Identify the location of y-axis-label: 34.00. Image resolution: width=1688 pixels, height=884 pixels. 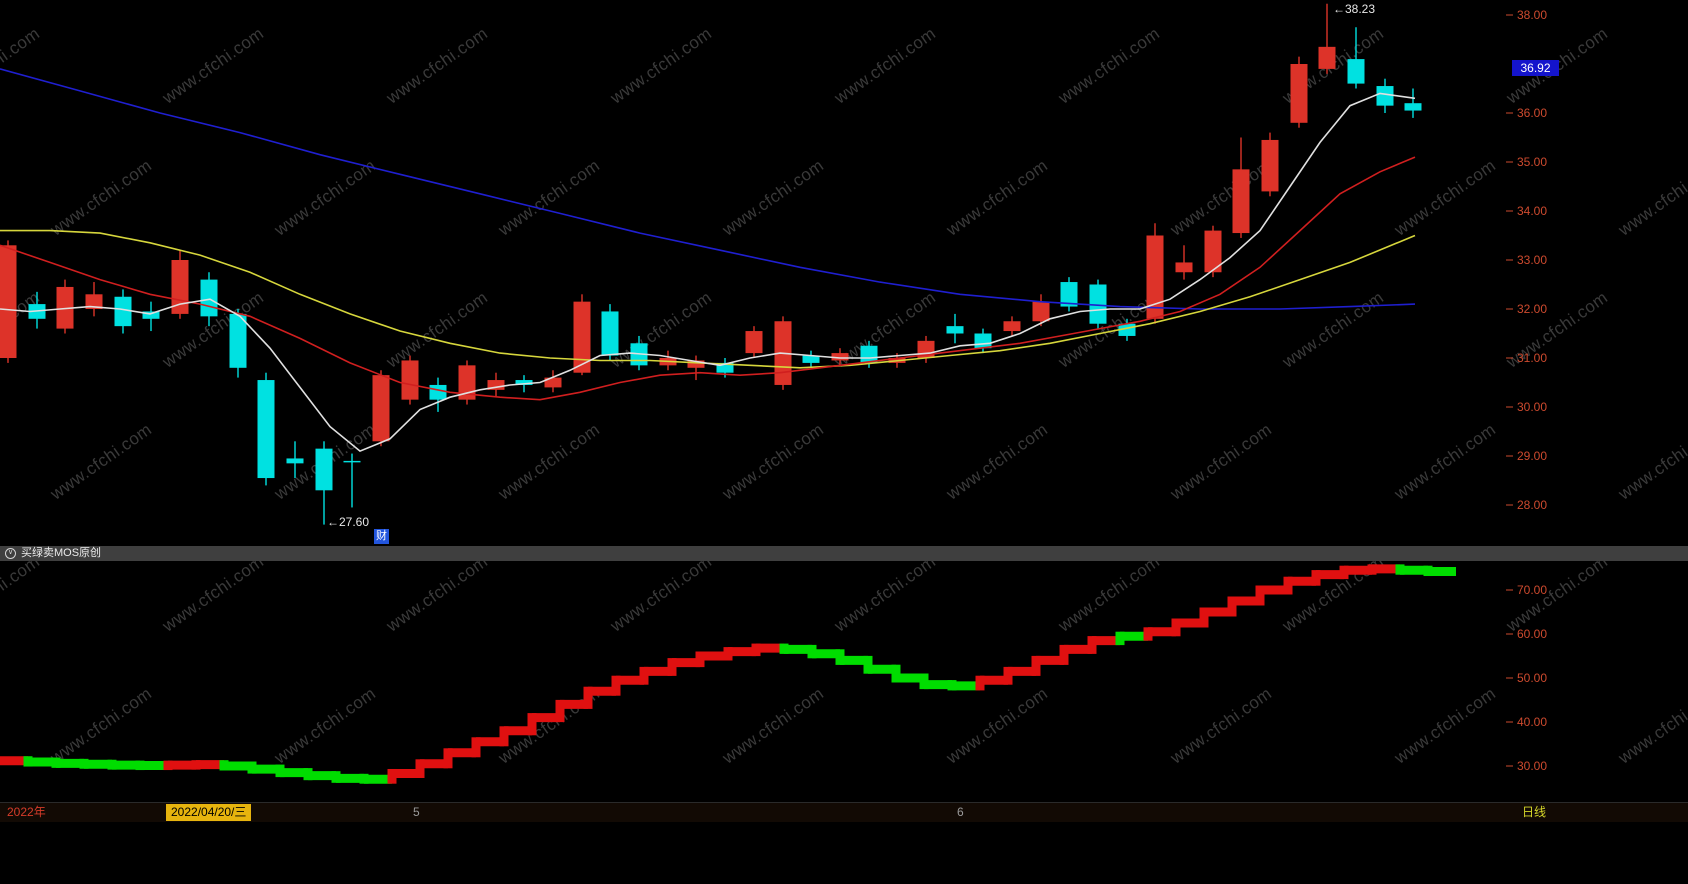
(1532, 211).